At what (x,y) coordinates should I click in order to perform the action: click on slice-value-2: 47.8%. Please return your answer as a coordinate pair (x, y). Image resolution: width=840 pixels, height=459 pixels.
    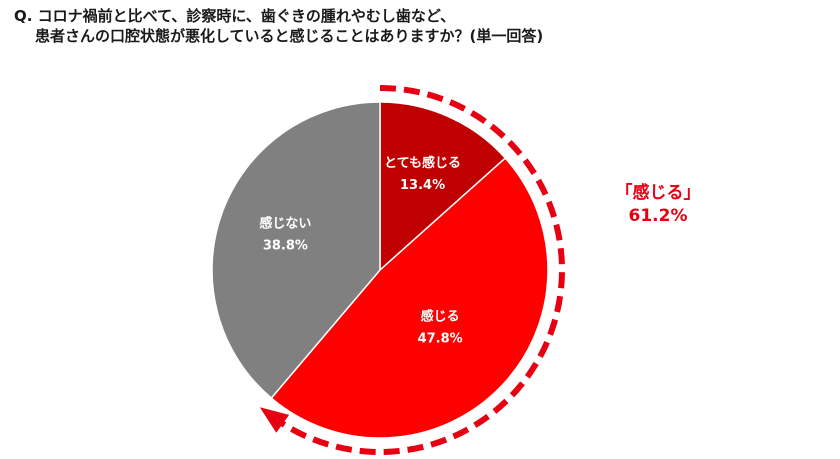
    Looking at the image, I should click on (440, 339).